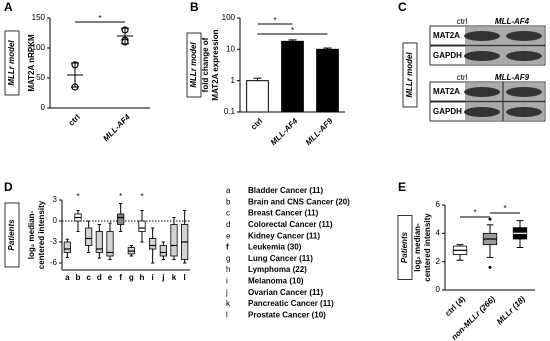  Describe the element at coordinates (78, 277) in the screenshot. I see `x-tick-label: b` at that location.